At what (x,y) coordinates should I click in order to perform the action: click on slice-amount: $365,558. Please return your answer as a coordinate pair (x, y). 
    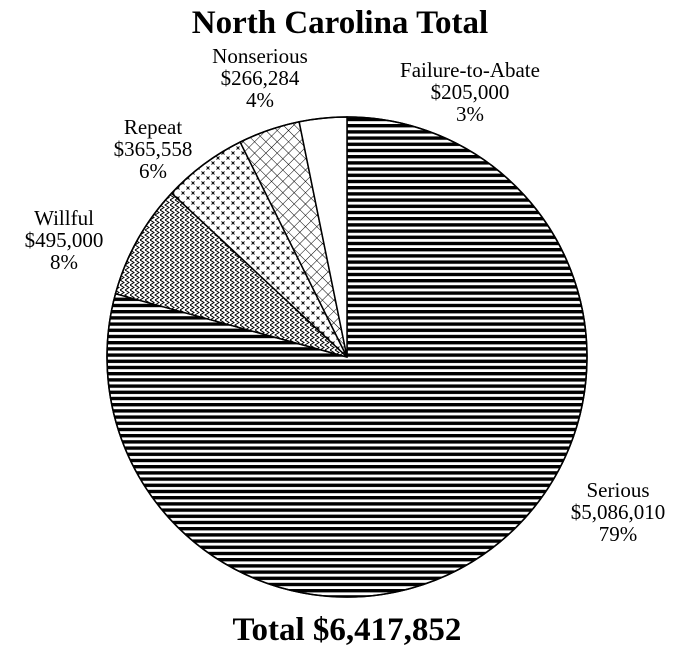
    Looking at the image, I should click on (153, 149).